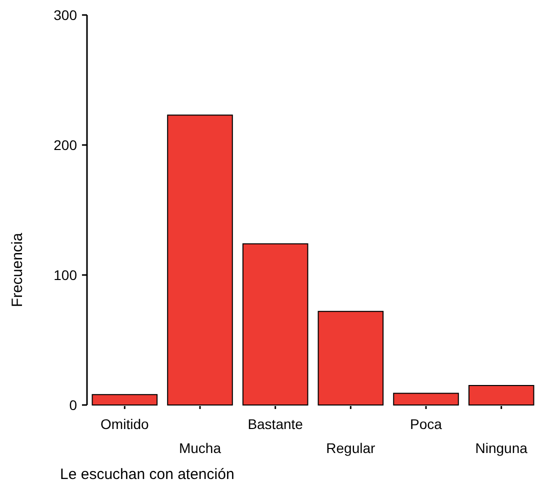  What do you see at coordinates (66, 274) in the screenshot?
I see `y-tick-label: 100` at bounding box center [66, 274].